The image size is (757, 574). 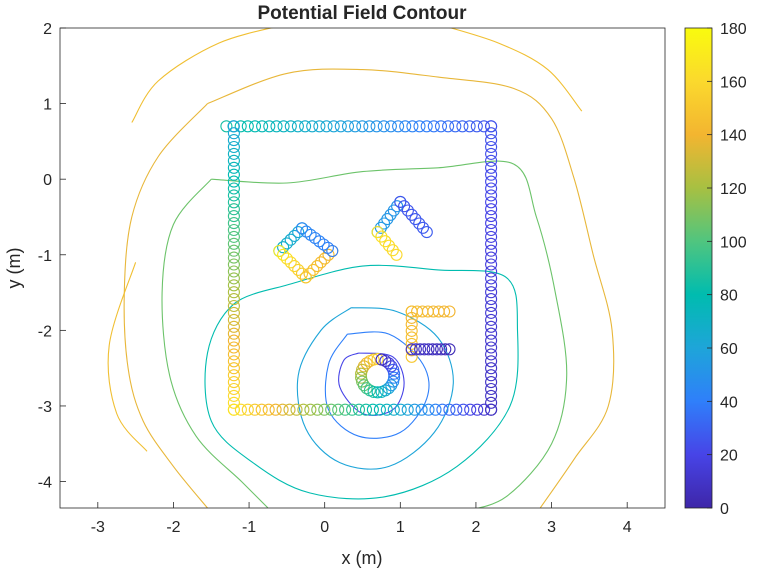 I want to click on colorbar-tick-label: 100, so click(x=733, y=242).